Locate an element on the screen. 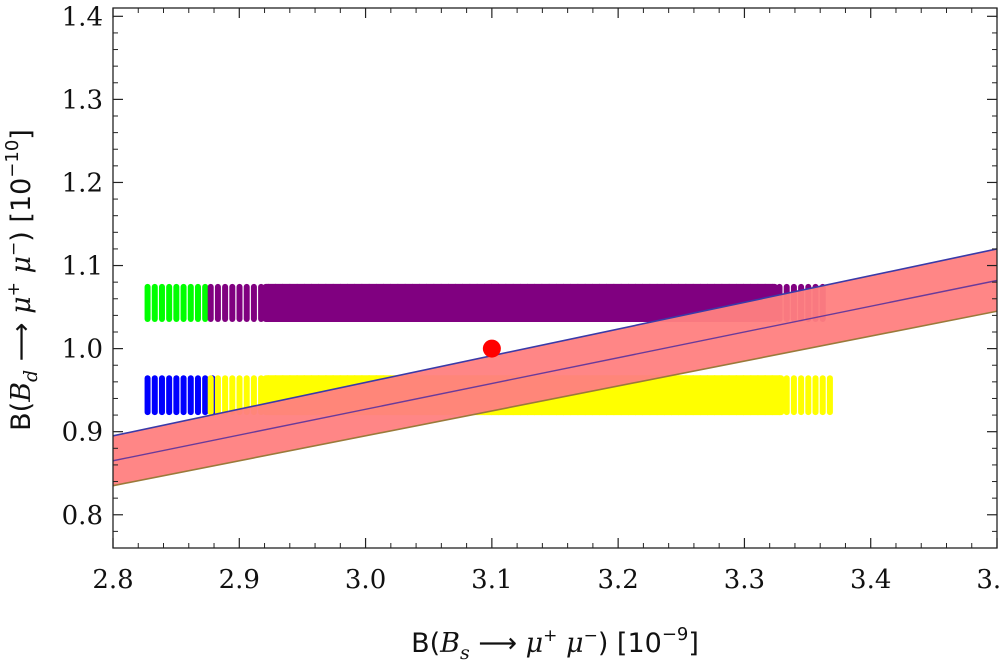 Image resolution: width=1000 pixels, height=664 pixels. y-axis-label: B(Bd ⟶ μ+ μ−) [10−10] is located at coordinates (22, 280).